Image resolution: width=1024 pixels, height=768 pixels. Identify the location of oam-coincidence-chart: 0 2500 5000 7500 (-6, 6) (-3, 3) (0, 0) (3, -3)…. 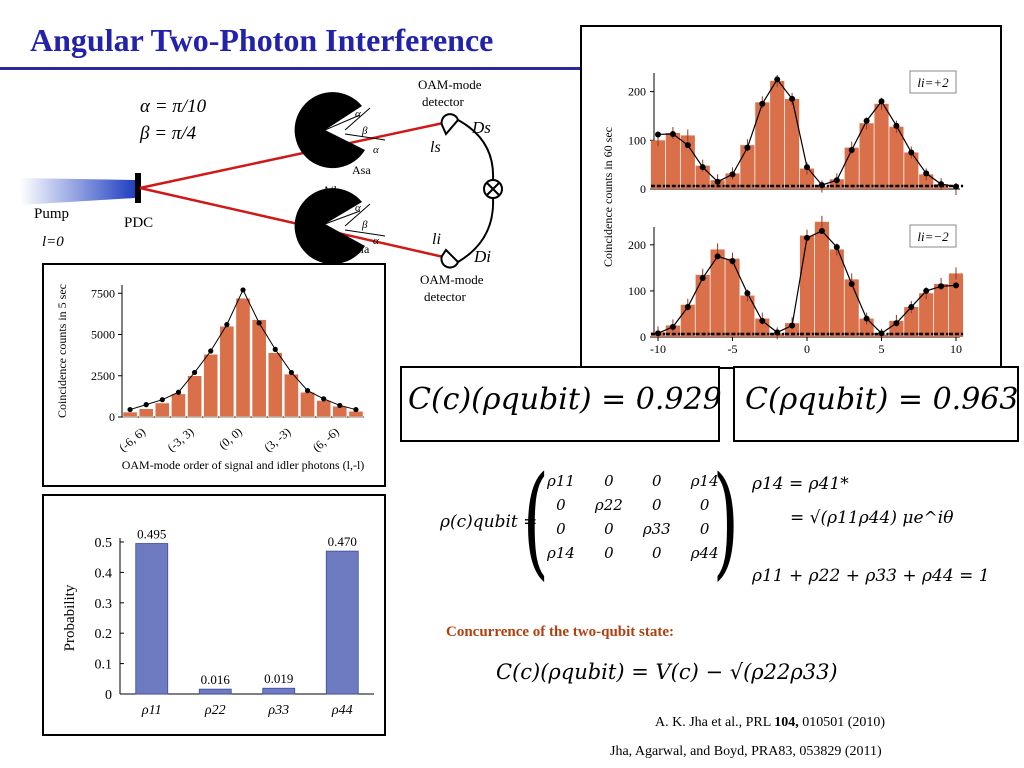
(209, 378).